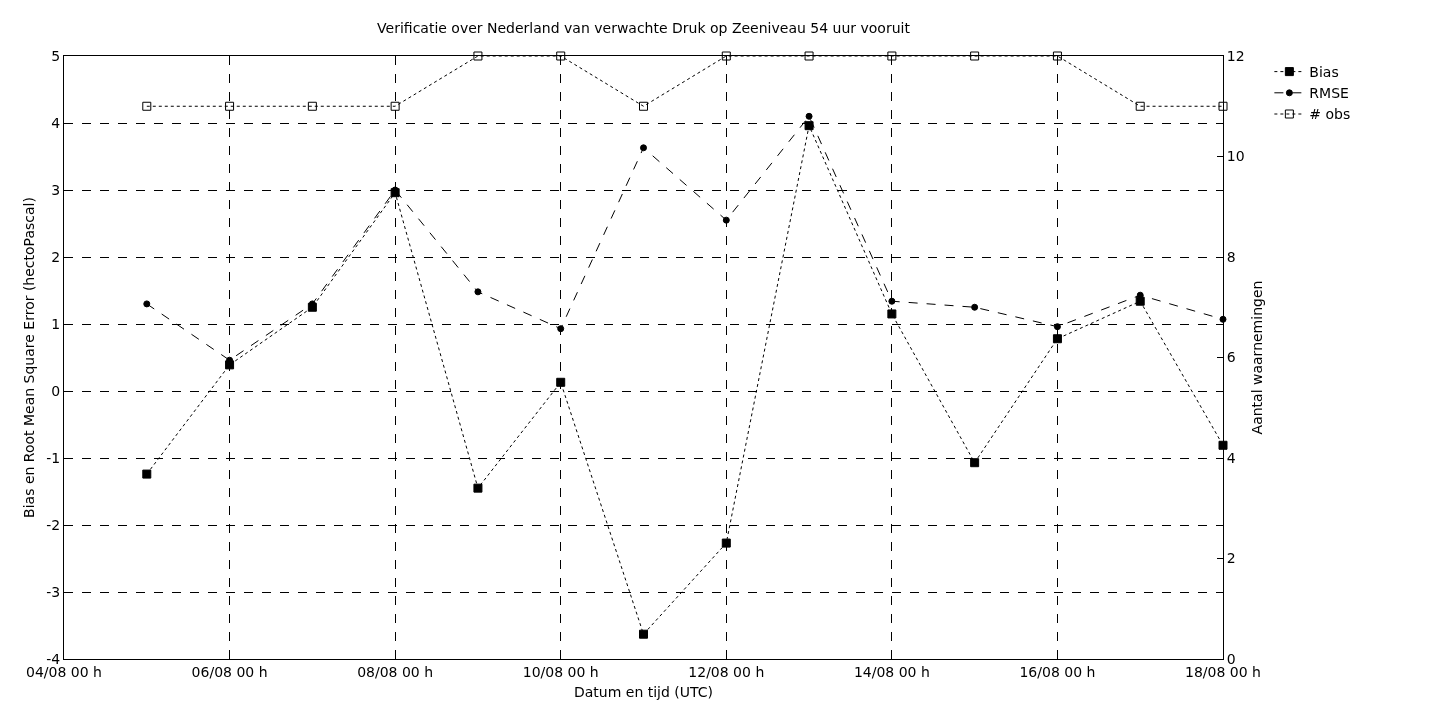  What do you see at coordinates (1330, 114) in the screenshot?
I see `legend-label: # obs` at bounding box center [1330, 114].